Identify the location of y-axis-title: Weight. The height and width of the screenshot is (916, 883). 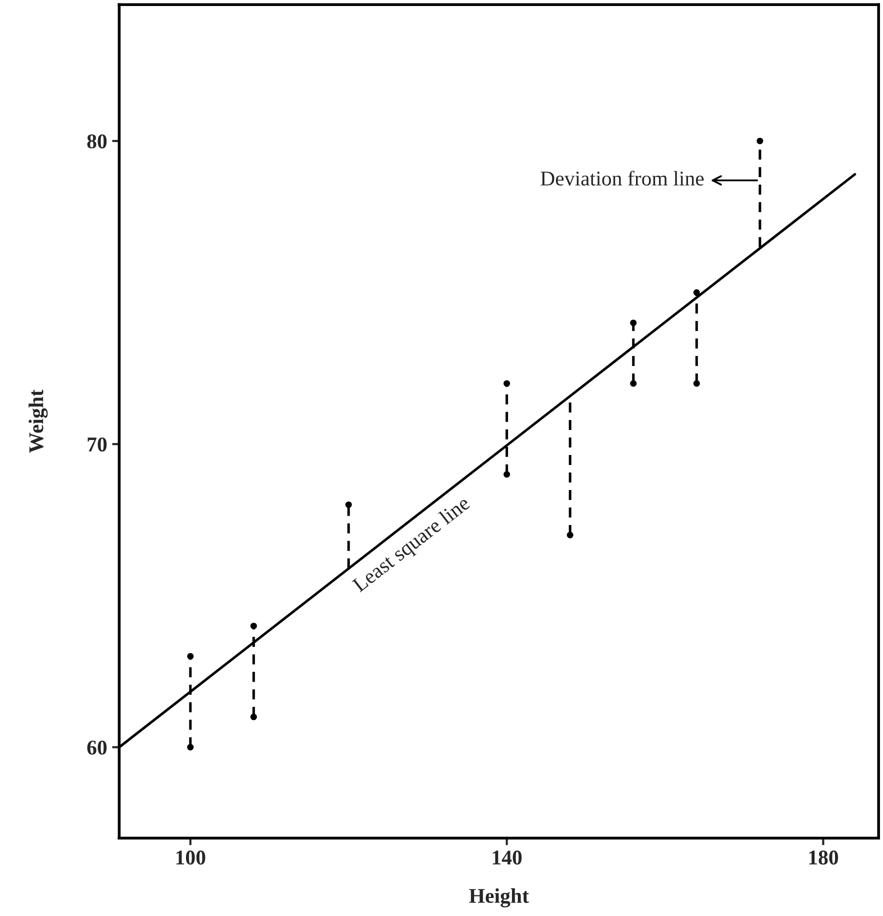
(38, 421).